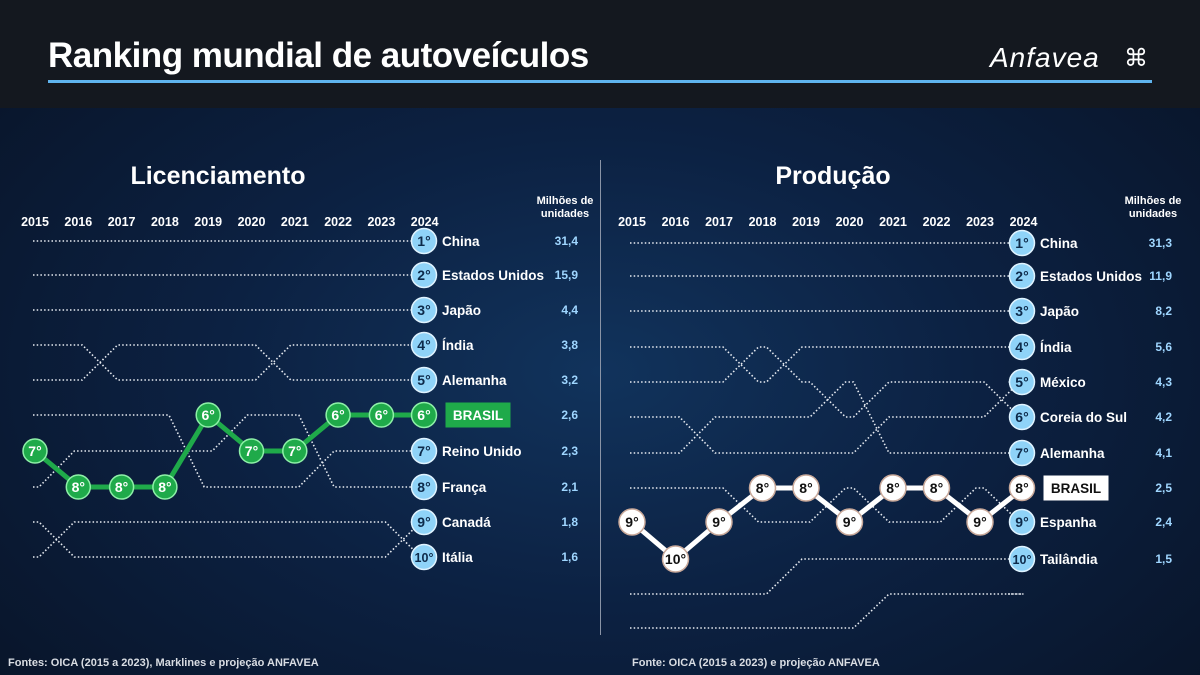 The height and width of the screenshot is (675, 1200). I want to click on rank-badge-label: 7°, so click(1021, 453).